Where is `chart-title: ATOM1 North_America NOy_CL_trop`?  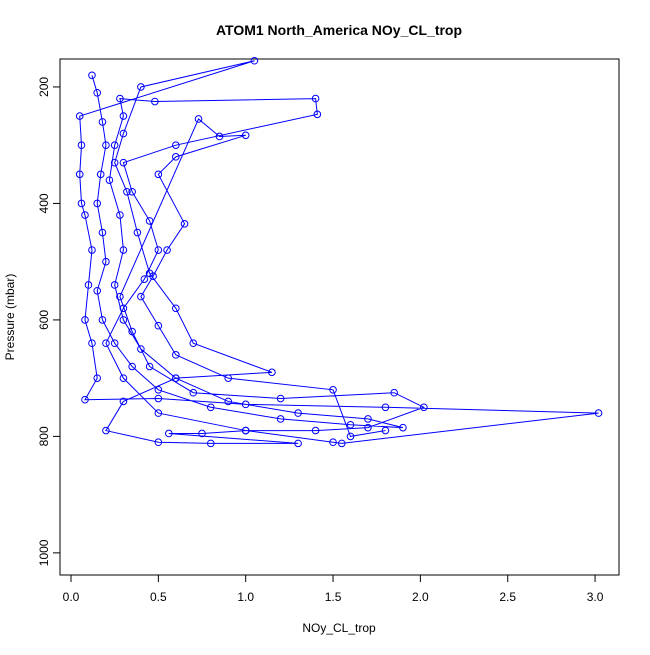 chart-title: ATOM1 North_America NOy_CL_trop is located at coordinates (339, 30).